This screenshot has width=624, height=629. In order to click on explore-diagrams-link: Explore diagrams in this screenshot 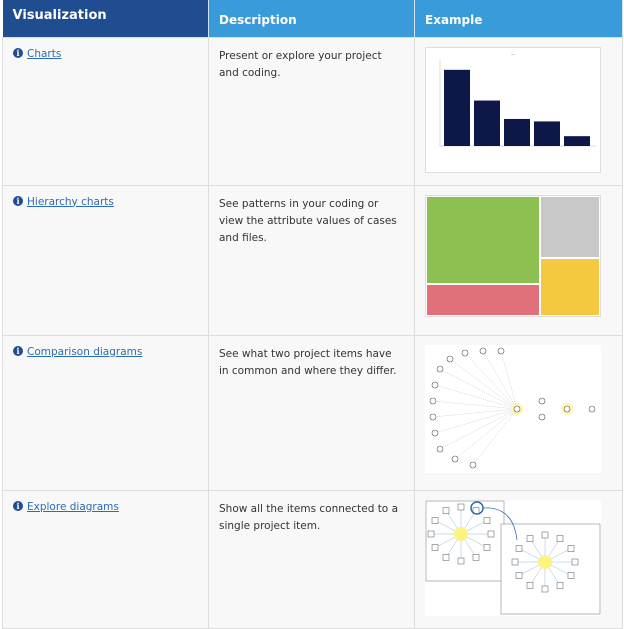, I will do `click(73, 506)`.